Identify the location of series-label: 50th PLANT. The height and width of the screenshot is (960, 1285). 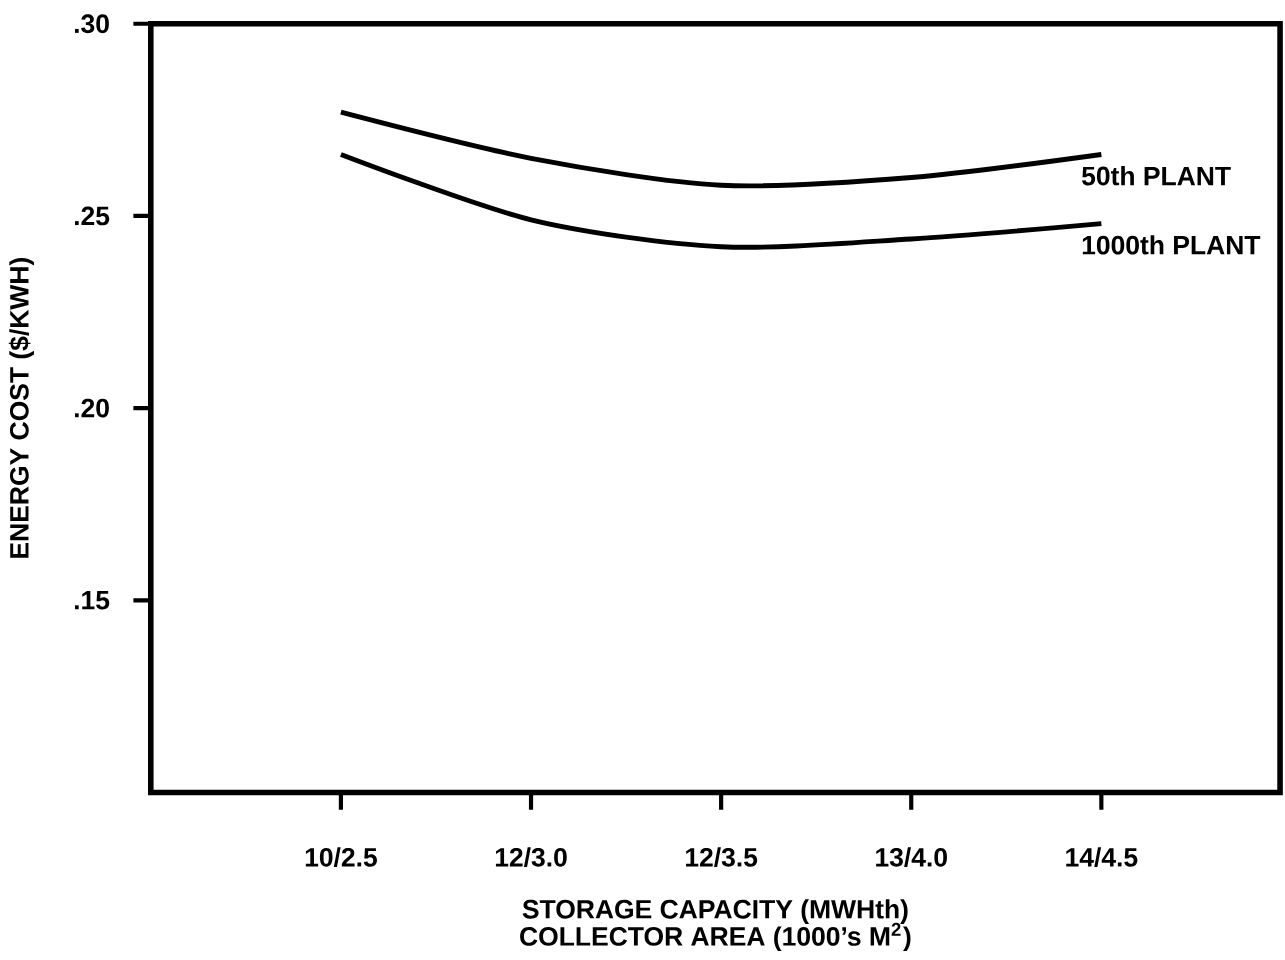
(1156, 176).